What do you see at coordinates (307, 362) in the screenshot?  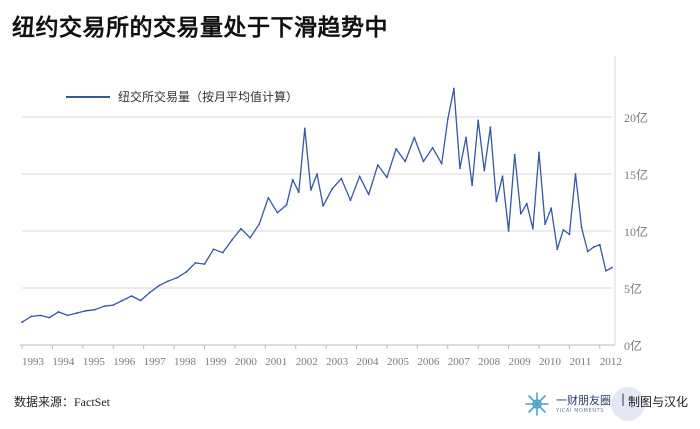 I see `x-tick-label: 2002` at bounding box center [307, 362].